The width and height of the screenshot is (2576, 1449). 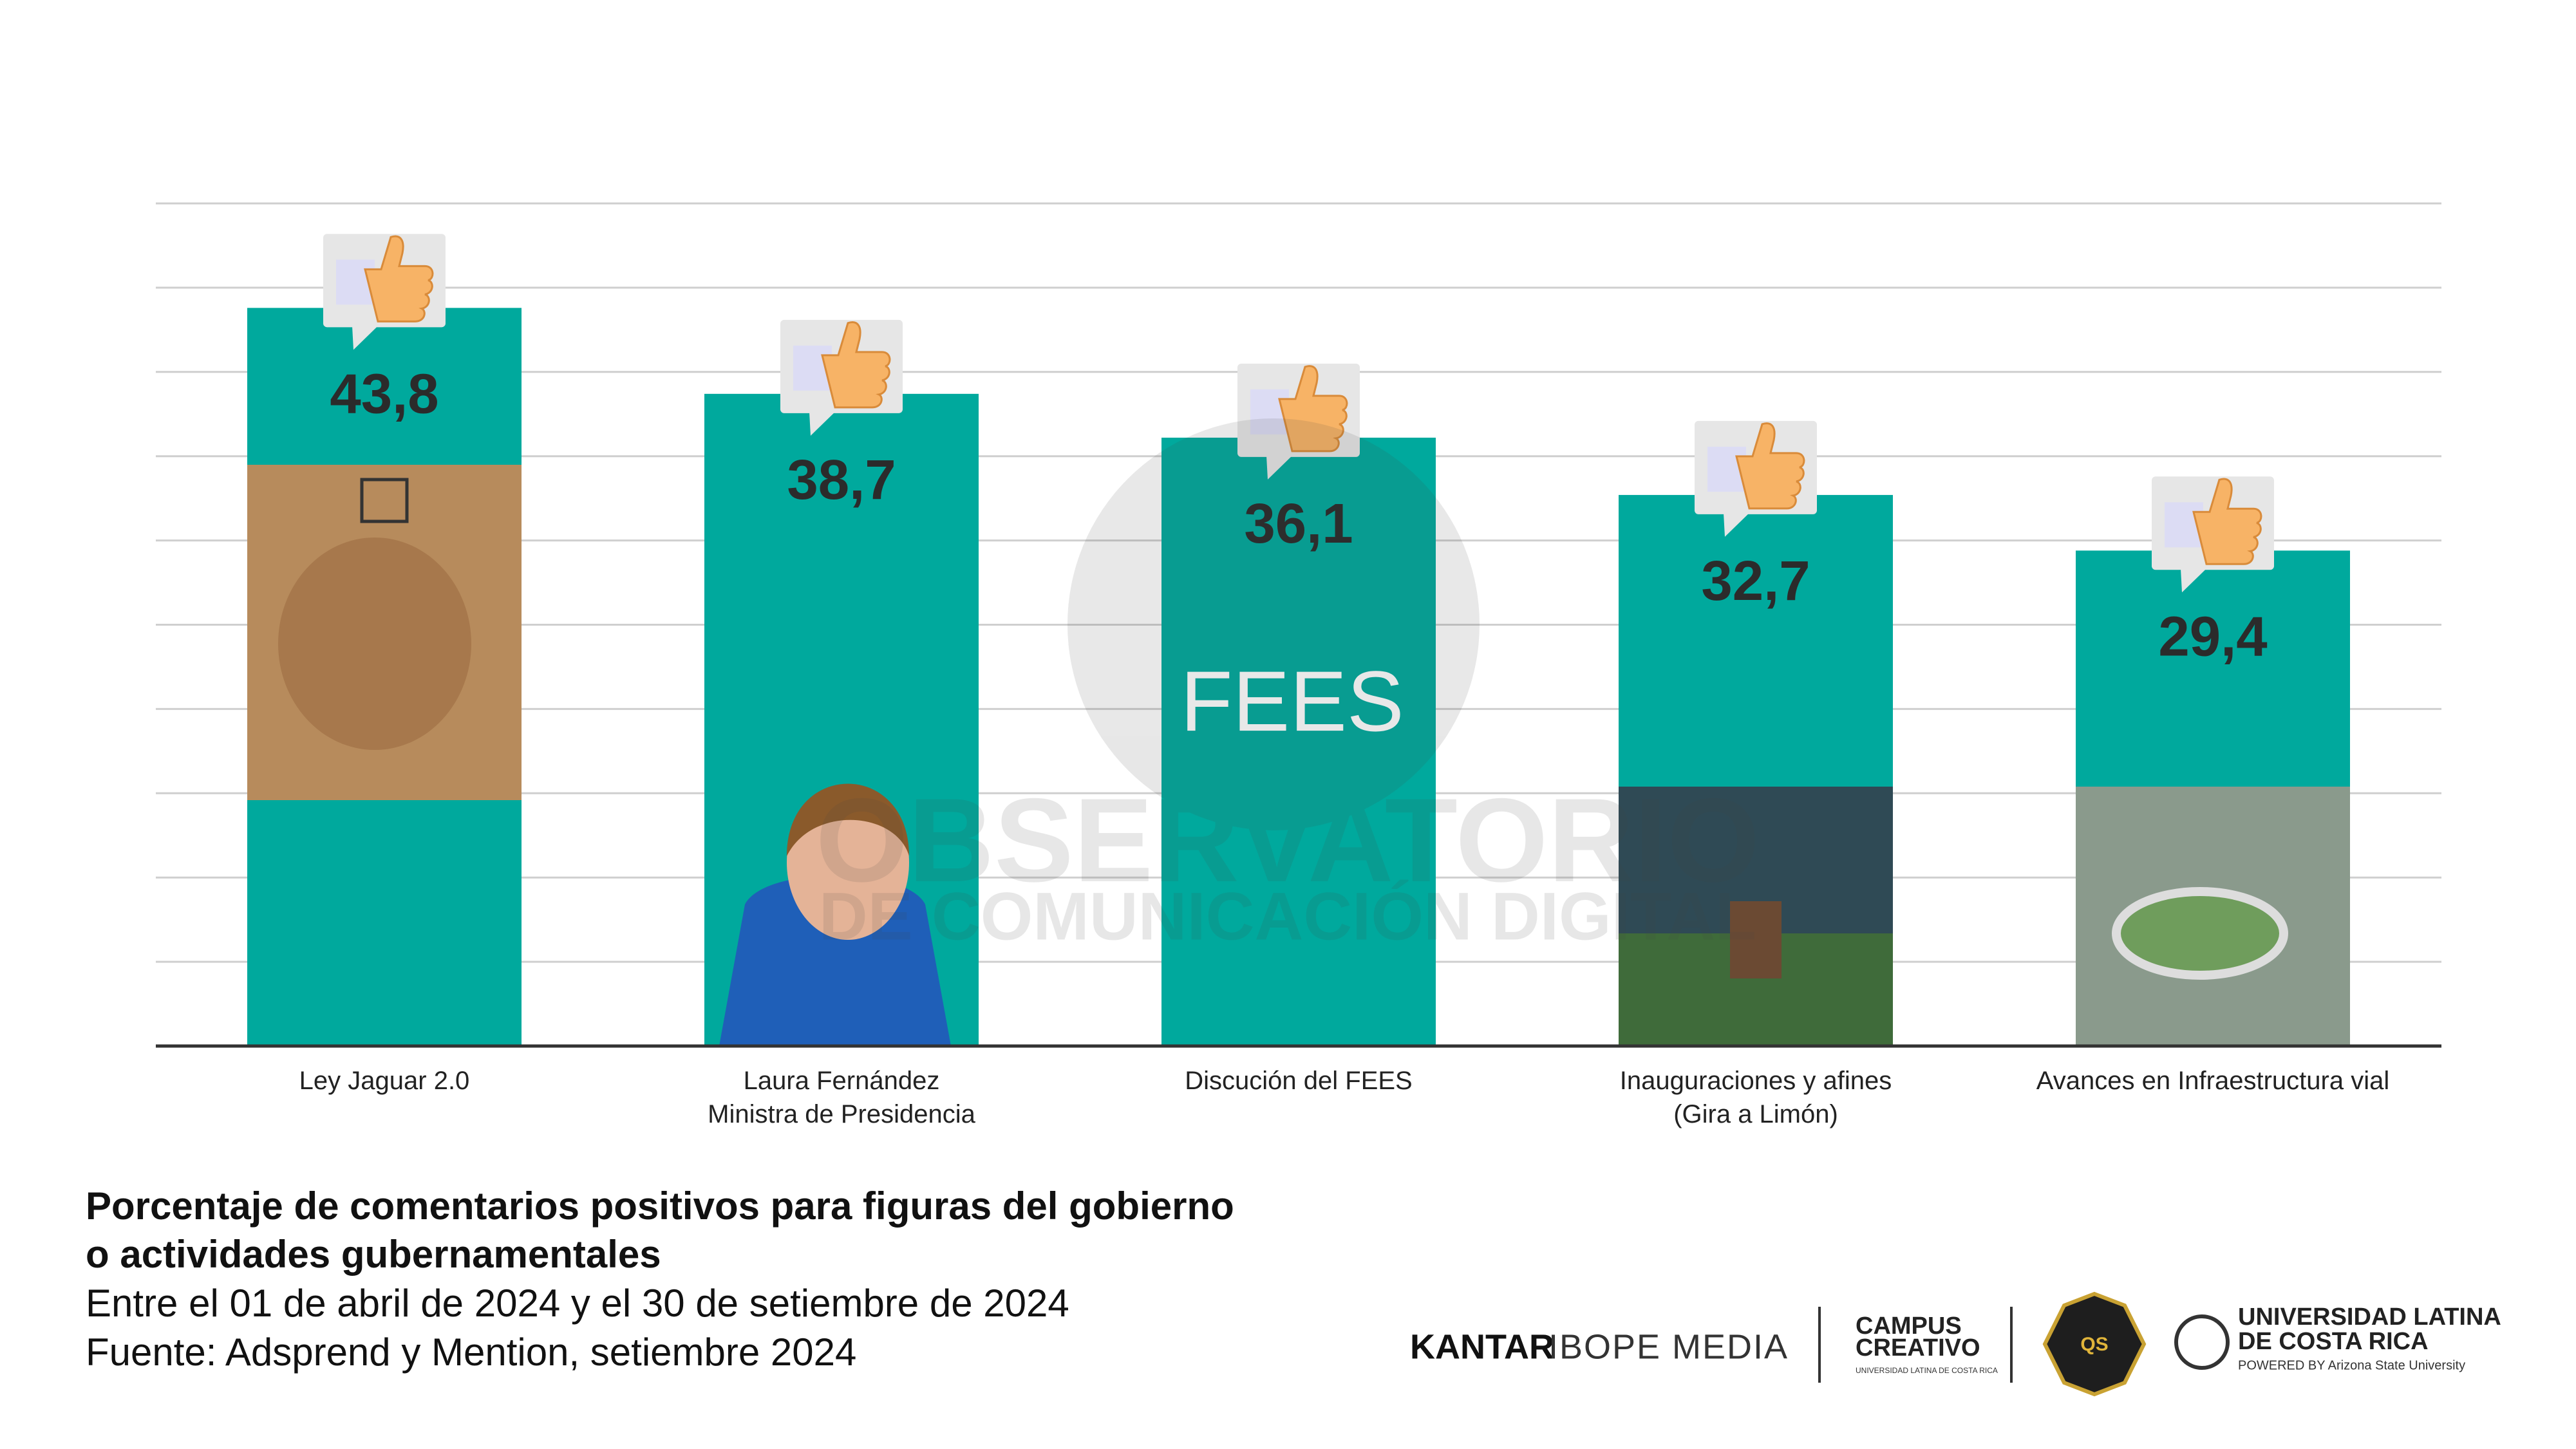 What do you see at coordinates (1482, 1346) in the screenshot?
I see `logo-kantar: KANTAR` at bounding box center [1482, 1346].